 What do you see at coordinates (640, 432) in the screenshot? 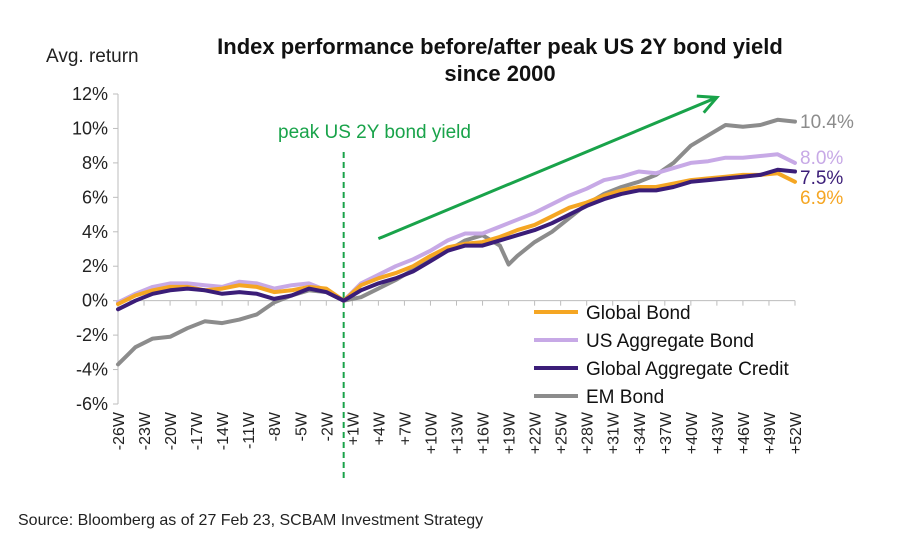
I see `x-tick-label: +34W` at bounding box center [640, 432].